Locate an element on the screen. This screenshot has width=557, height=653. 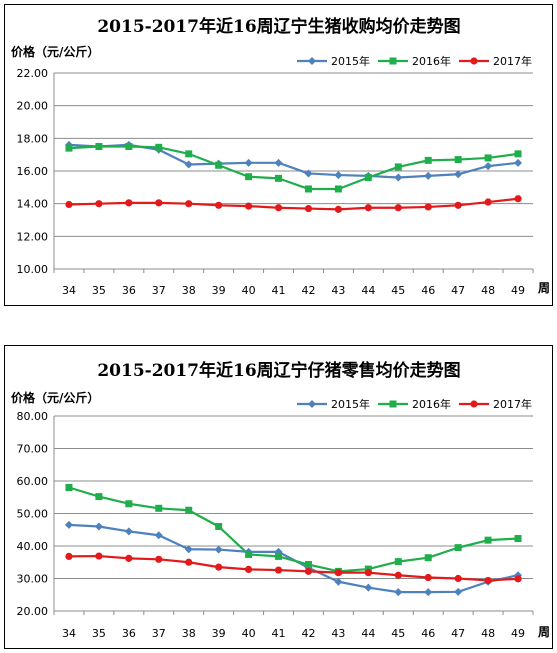
y-tick-label: 70.00 is located at coordinates (33, 449).